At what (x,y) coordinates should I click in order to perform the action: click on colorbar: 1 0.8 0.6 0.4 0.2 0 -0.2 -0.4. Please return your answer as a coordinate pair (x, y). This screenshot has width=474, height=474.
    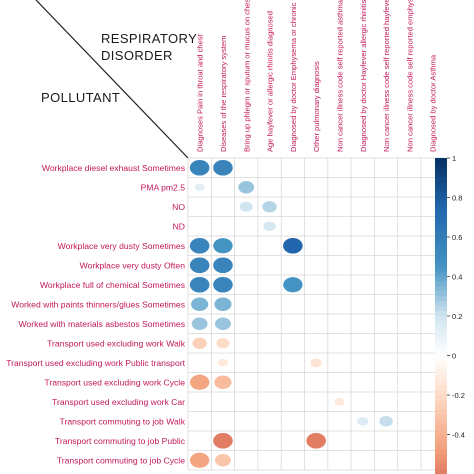
    Looking at the image, I should click on (450, 314).